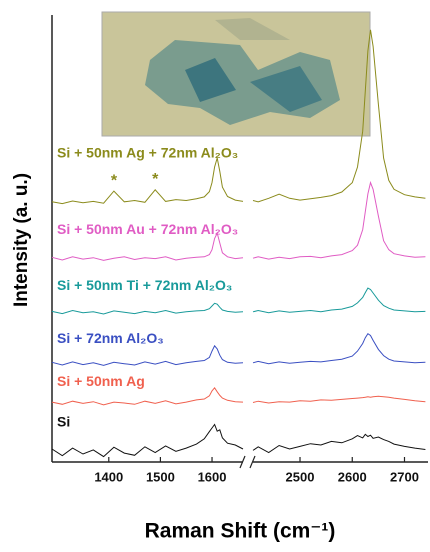 This screenshot has height=552, width=430. I want to click on y-axis-title: Intensity (a. u.), so click(21, 240).